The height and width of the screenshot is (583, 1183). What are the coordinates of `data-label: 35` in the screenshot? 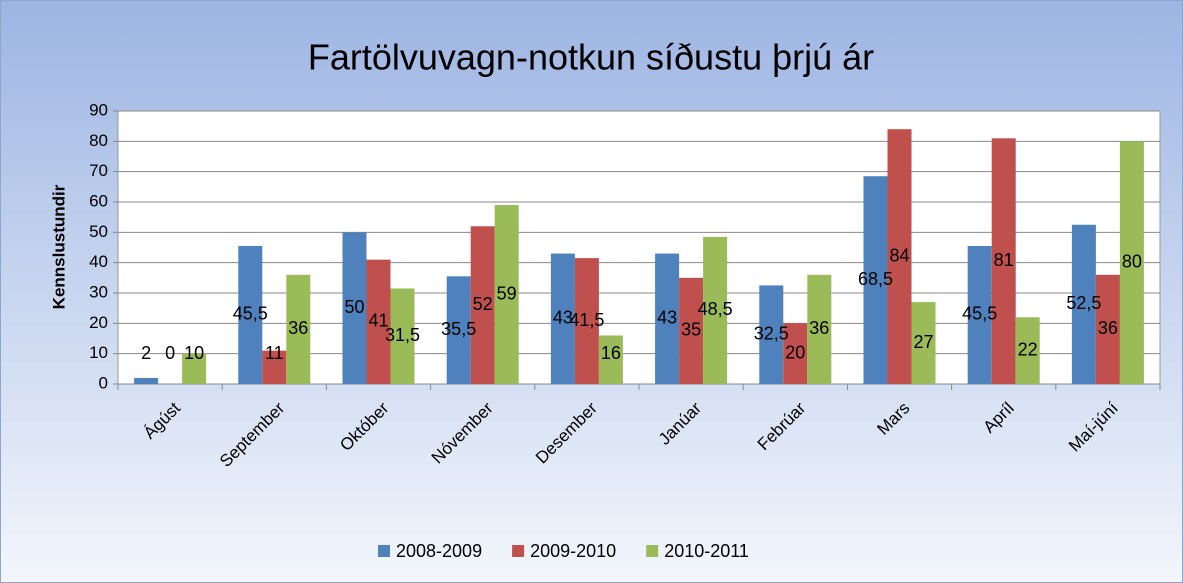 It's located at (691, 330).